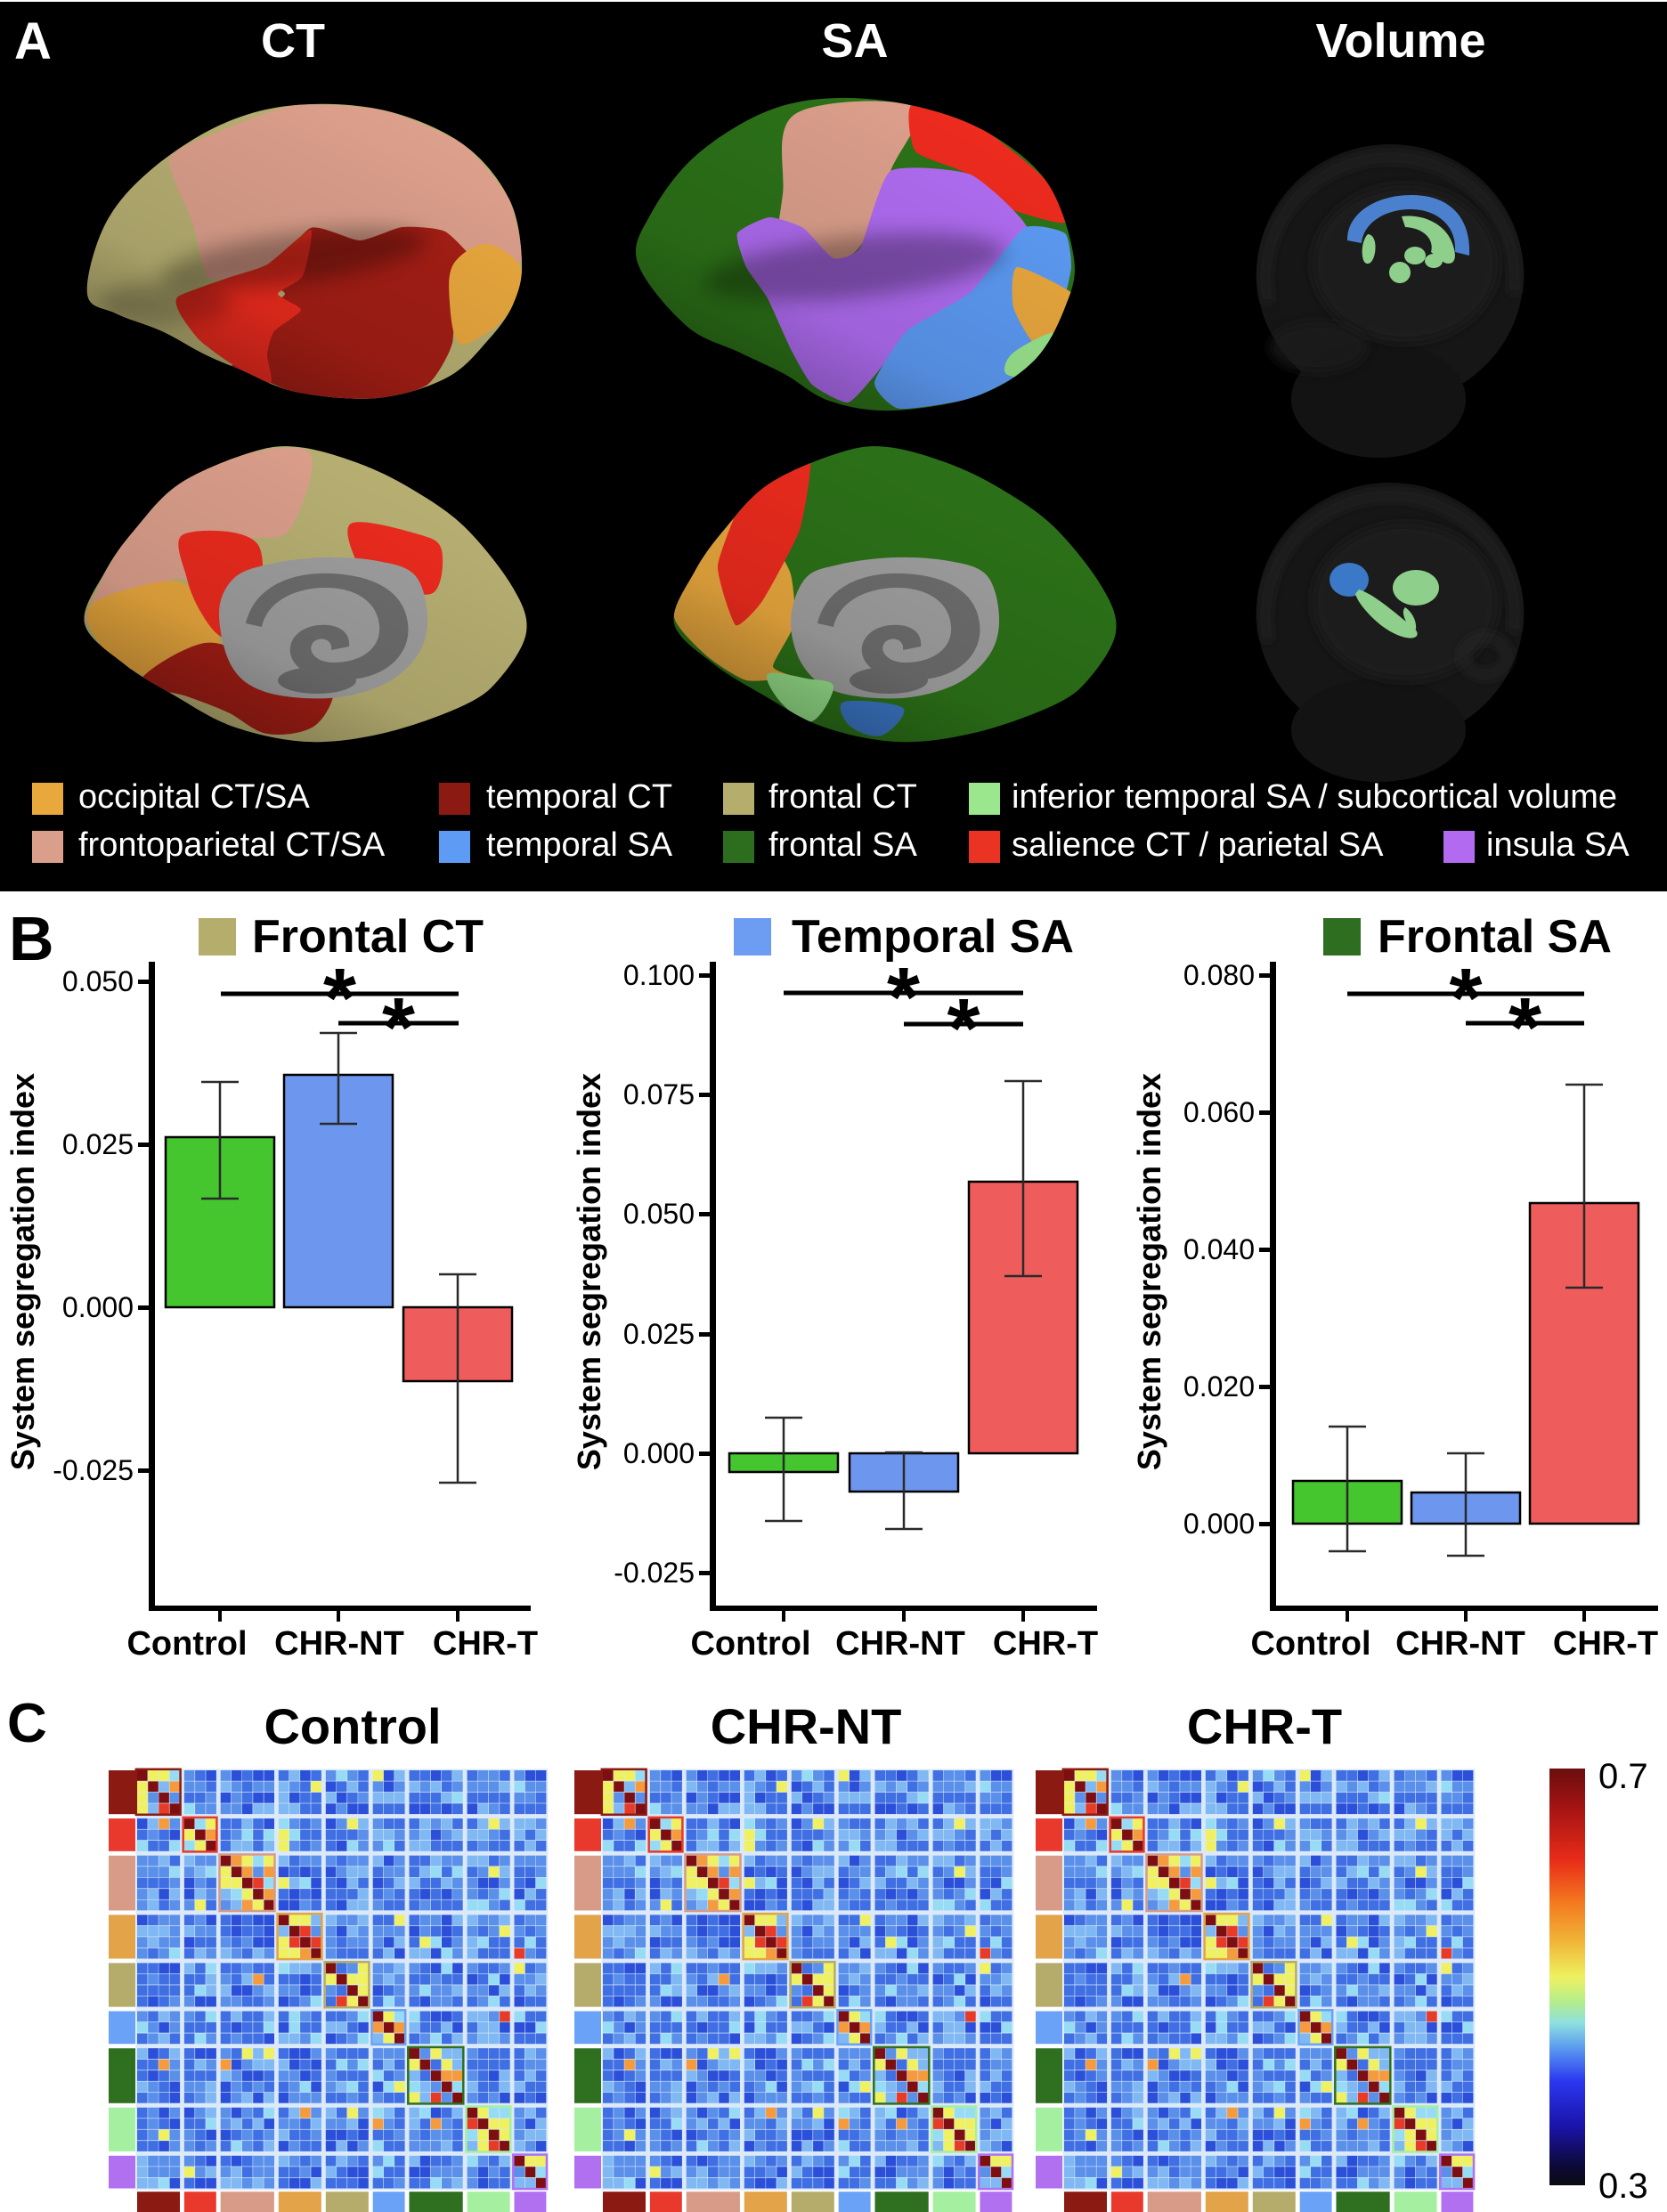  I want to click on svg-text: B, so click(31, 938).